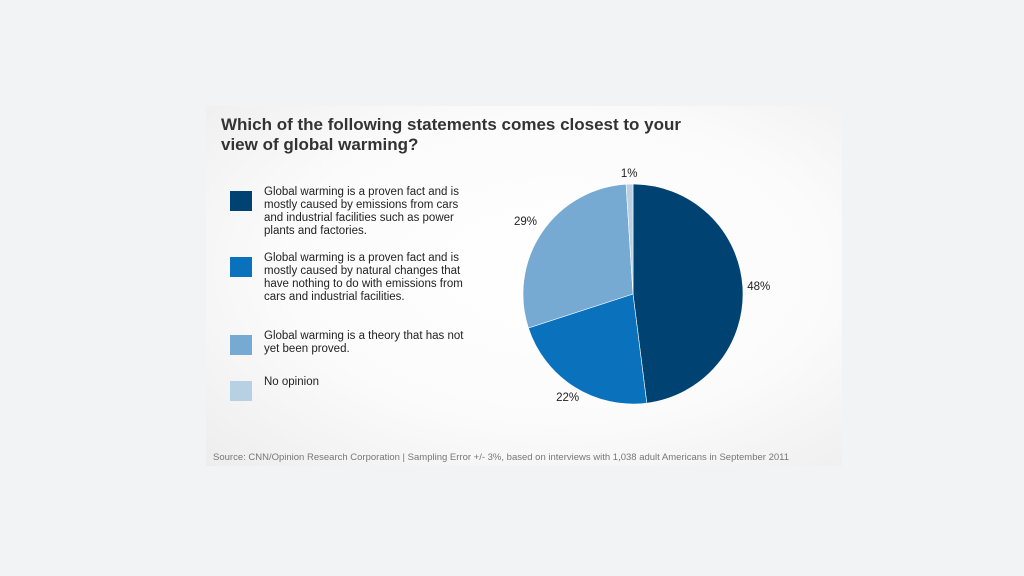  What do you see at coordinates (241, 267) in the screenshot?
I see `legend-swatch-proven-natural` at bounding box center [241, 267].